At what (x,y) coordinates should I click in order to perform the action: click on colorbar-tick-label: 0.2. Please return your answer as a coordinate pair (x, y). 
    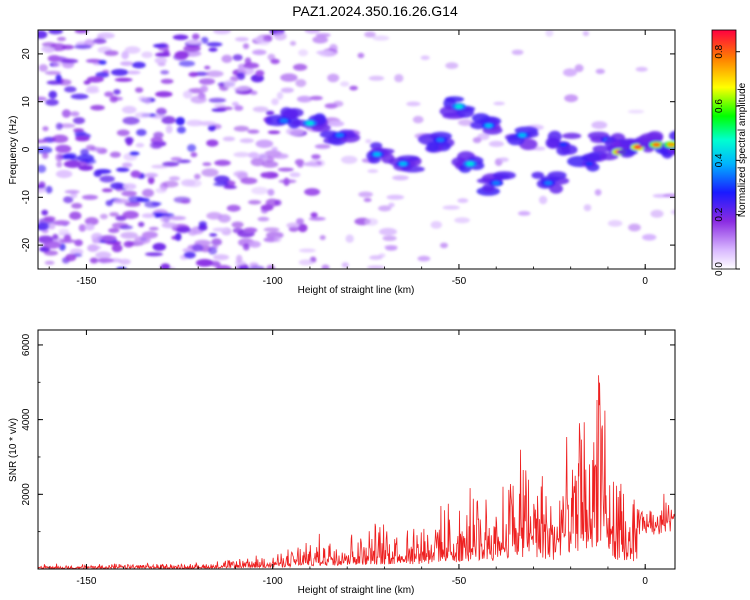
    Looking at the image, I should click on (719, 214).